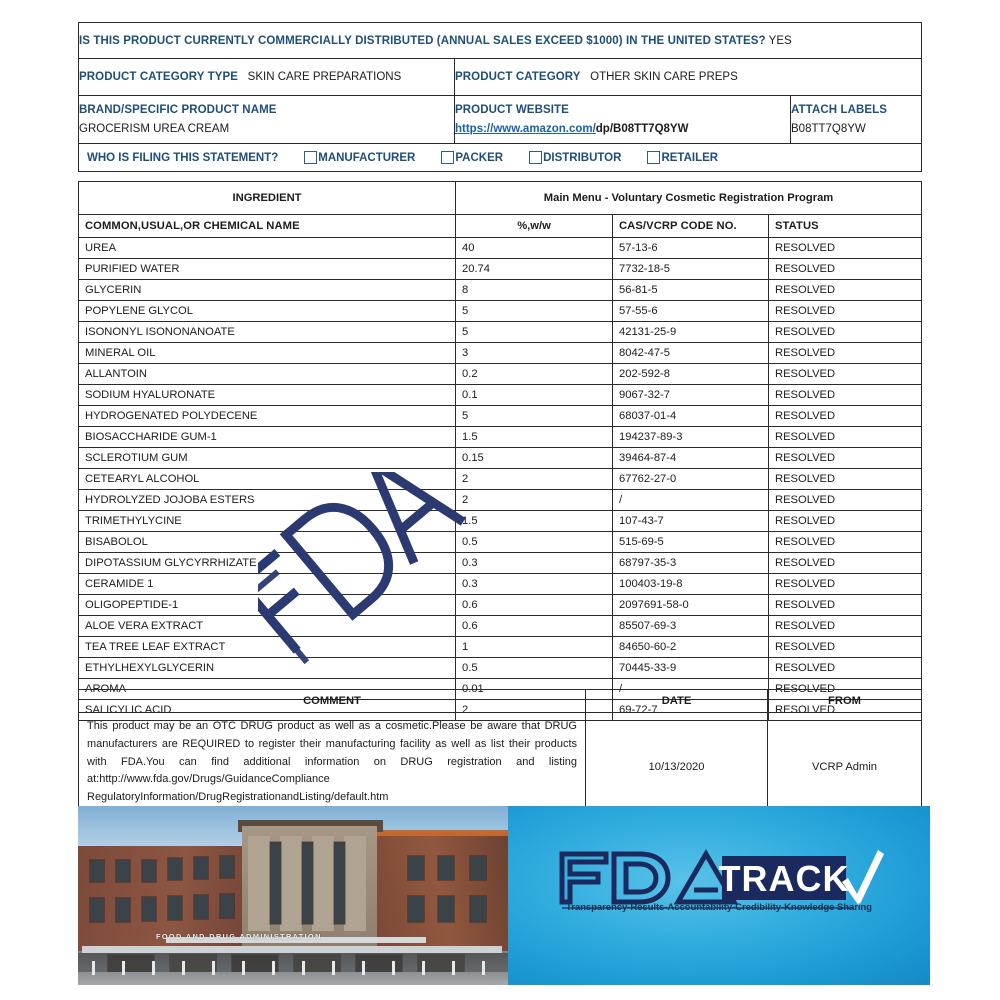  I want to click on cell-pct: 20.74, so click(534, 269).